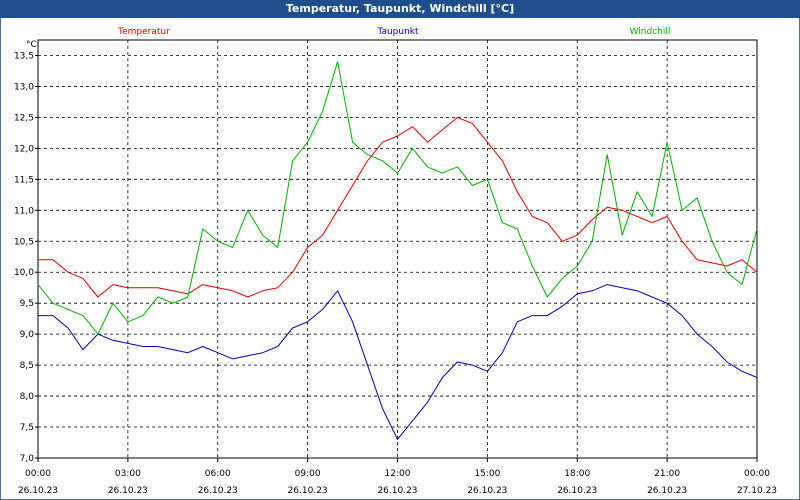 The image size is (800, 500). I want to click on y-tick-label: 9,5, so click(27, 304).